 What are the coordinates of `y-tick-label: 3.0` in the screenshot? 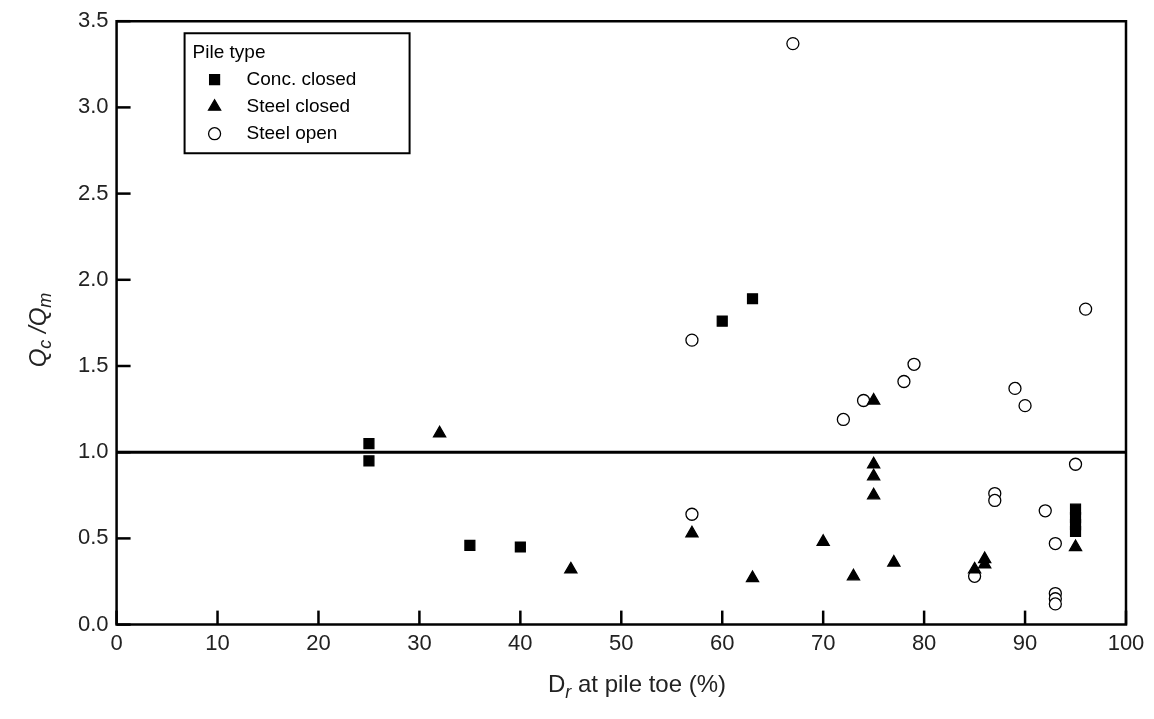 It's located at (93, 106).